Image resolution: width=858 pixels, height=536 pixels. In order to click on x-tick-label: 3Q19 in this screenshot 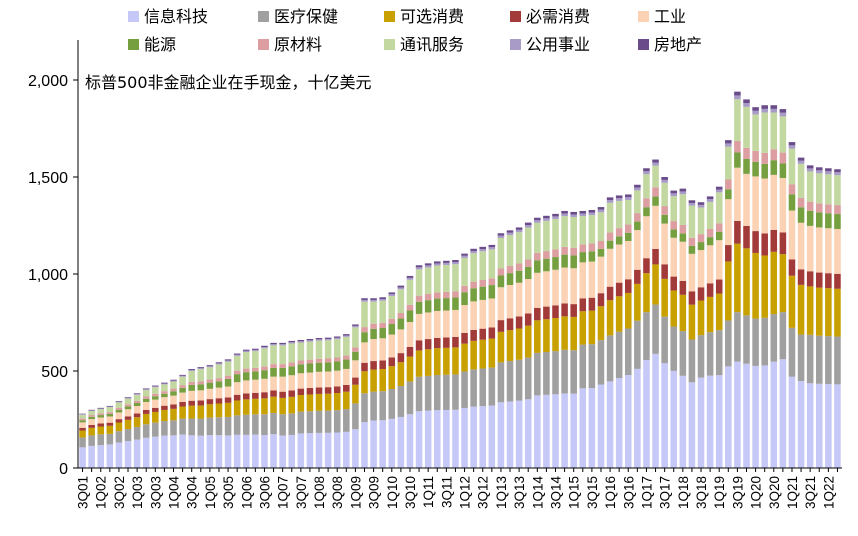, I will do `click(737, 492)`.